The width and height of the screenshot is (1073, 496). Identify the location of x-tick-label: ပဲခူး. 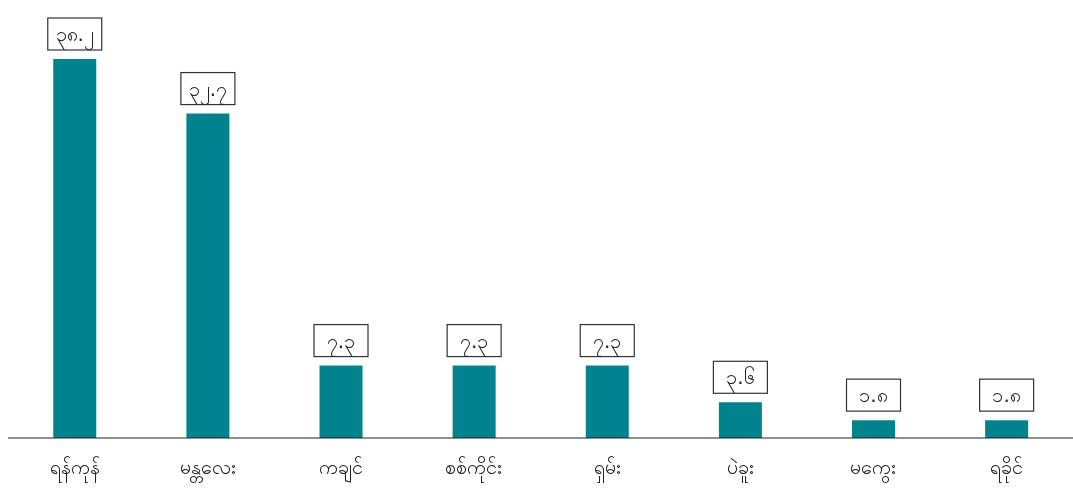
(740, 469).